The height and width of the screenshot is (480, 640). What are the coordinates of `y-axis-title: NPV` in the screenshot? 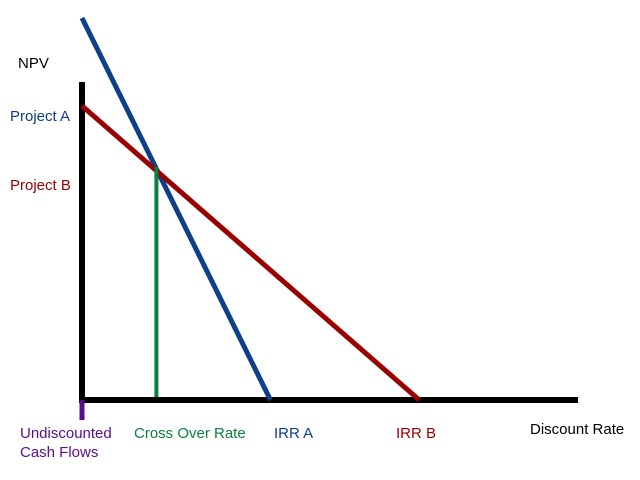 It's located at (33, 63).